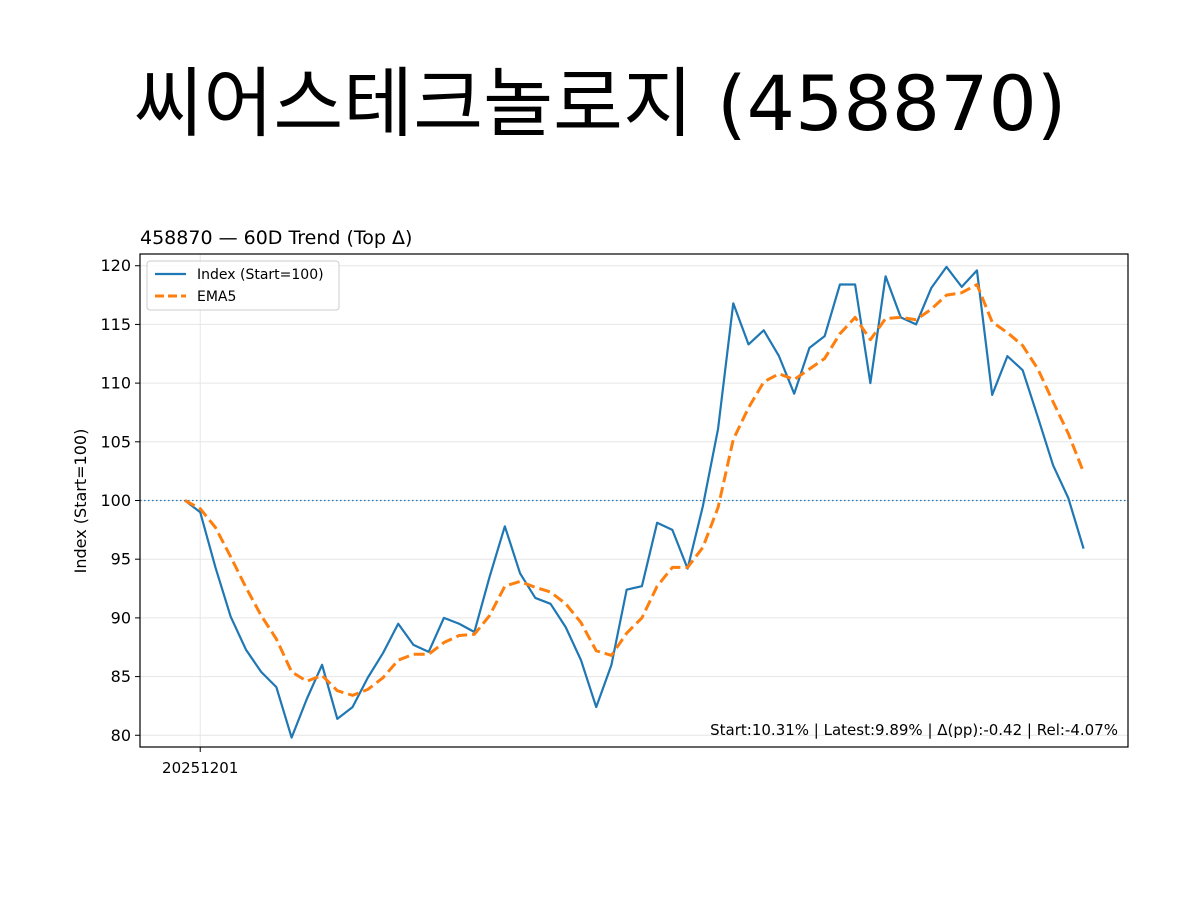 This screenshot has height=900, width=1200. Describe the element at coordinates (121, 559) in the screenshot. I see `y-tick-label: 95` at that location.